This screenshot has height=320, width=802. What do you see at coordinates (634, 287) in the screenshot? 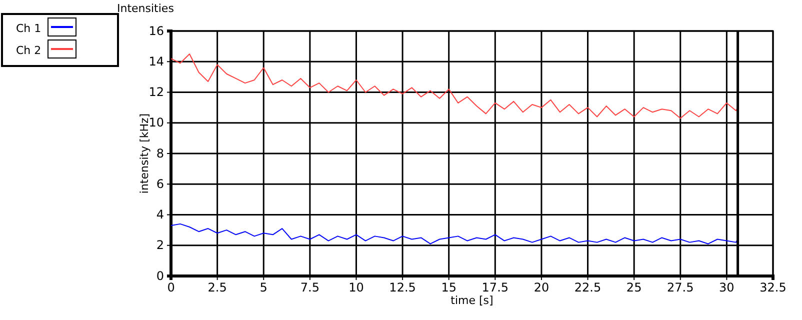
I see `x-tick-label: 25` at bounding box center [634, 287].